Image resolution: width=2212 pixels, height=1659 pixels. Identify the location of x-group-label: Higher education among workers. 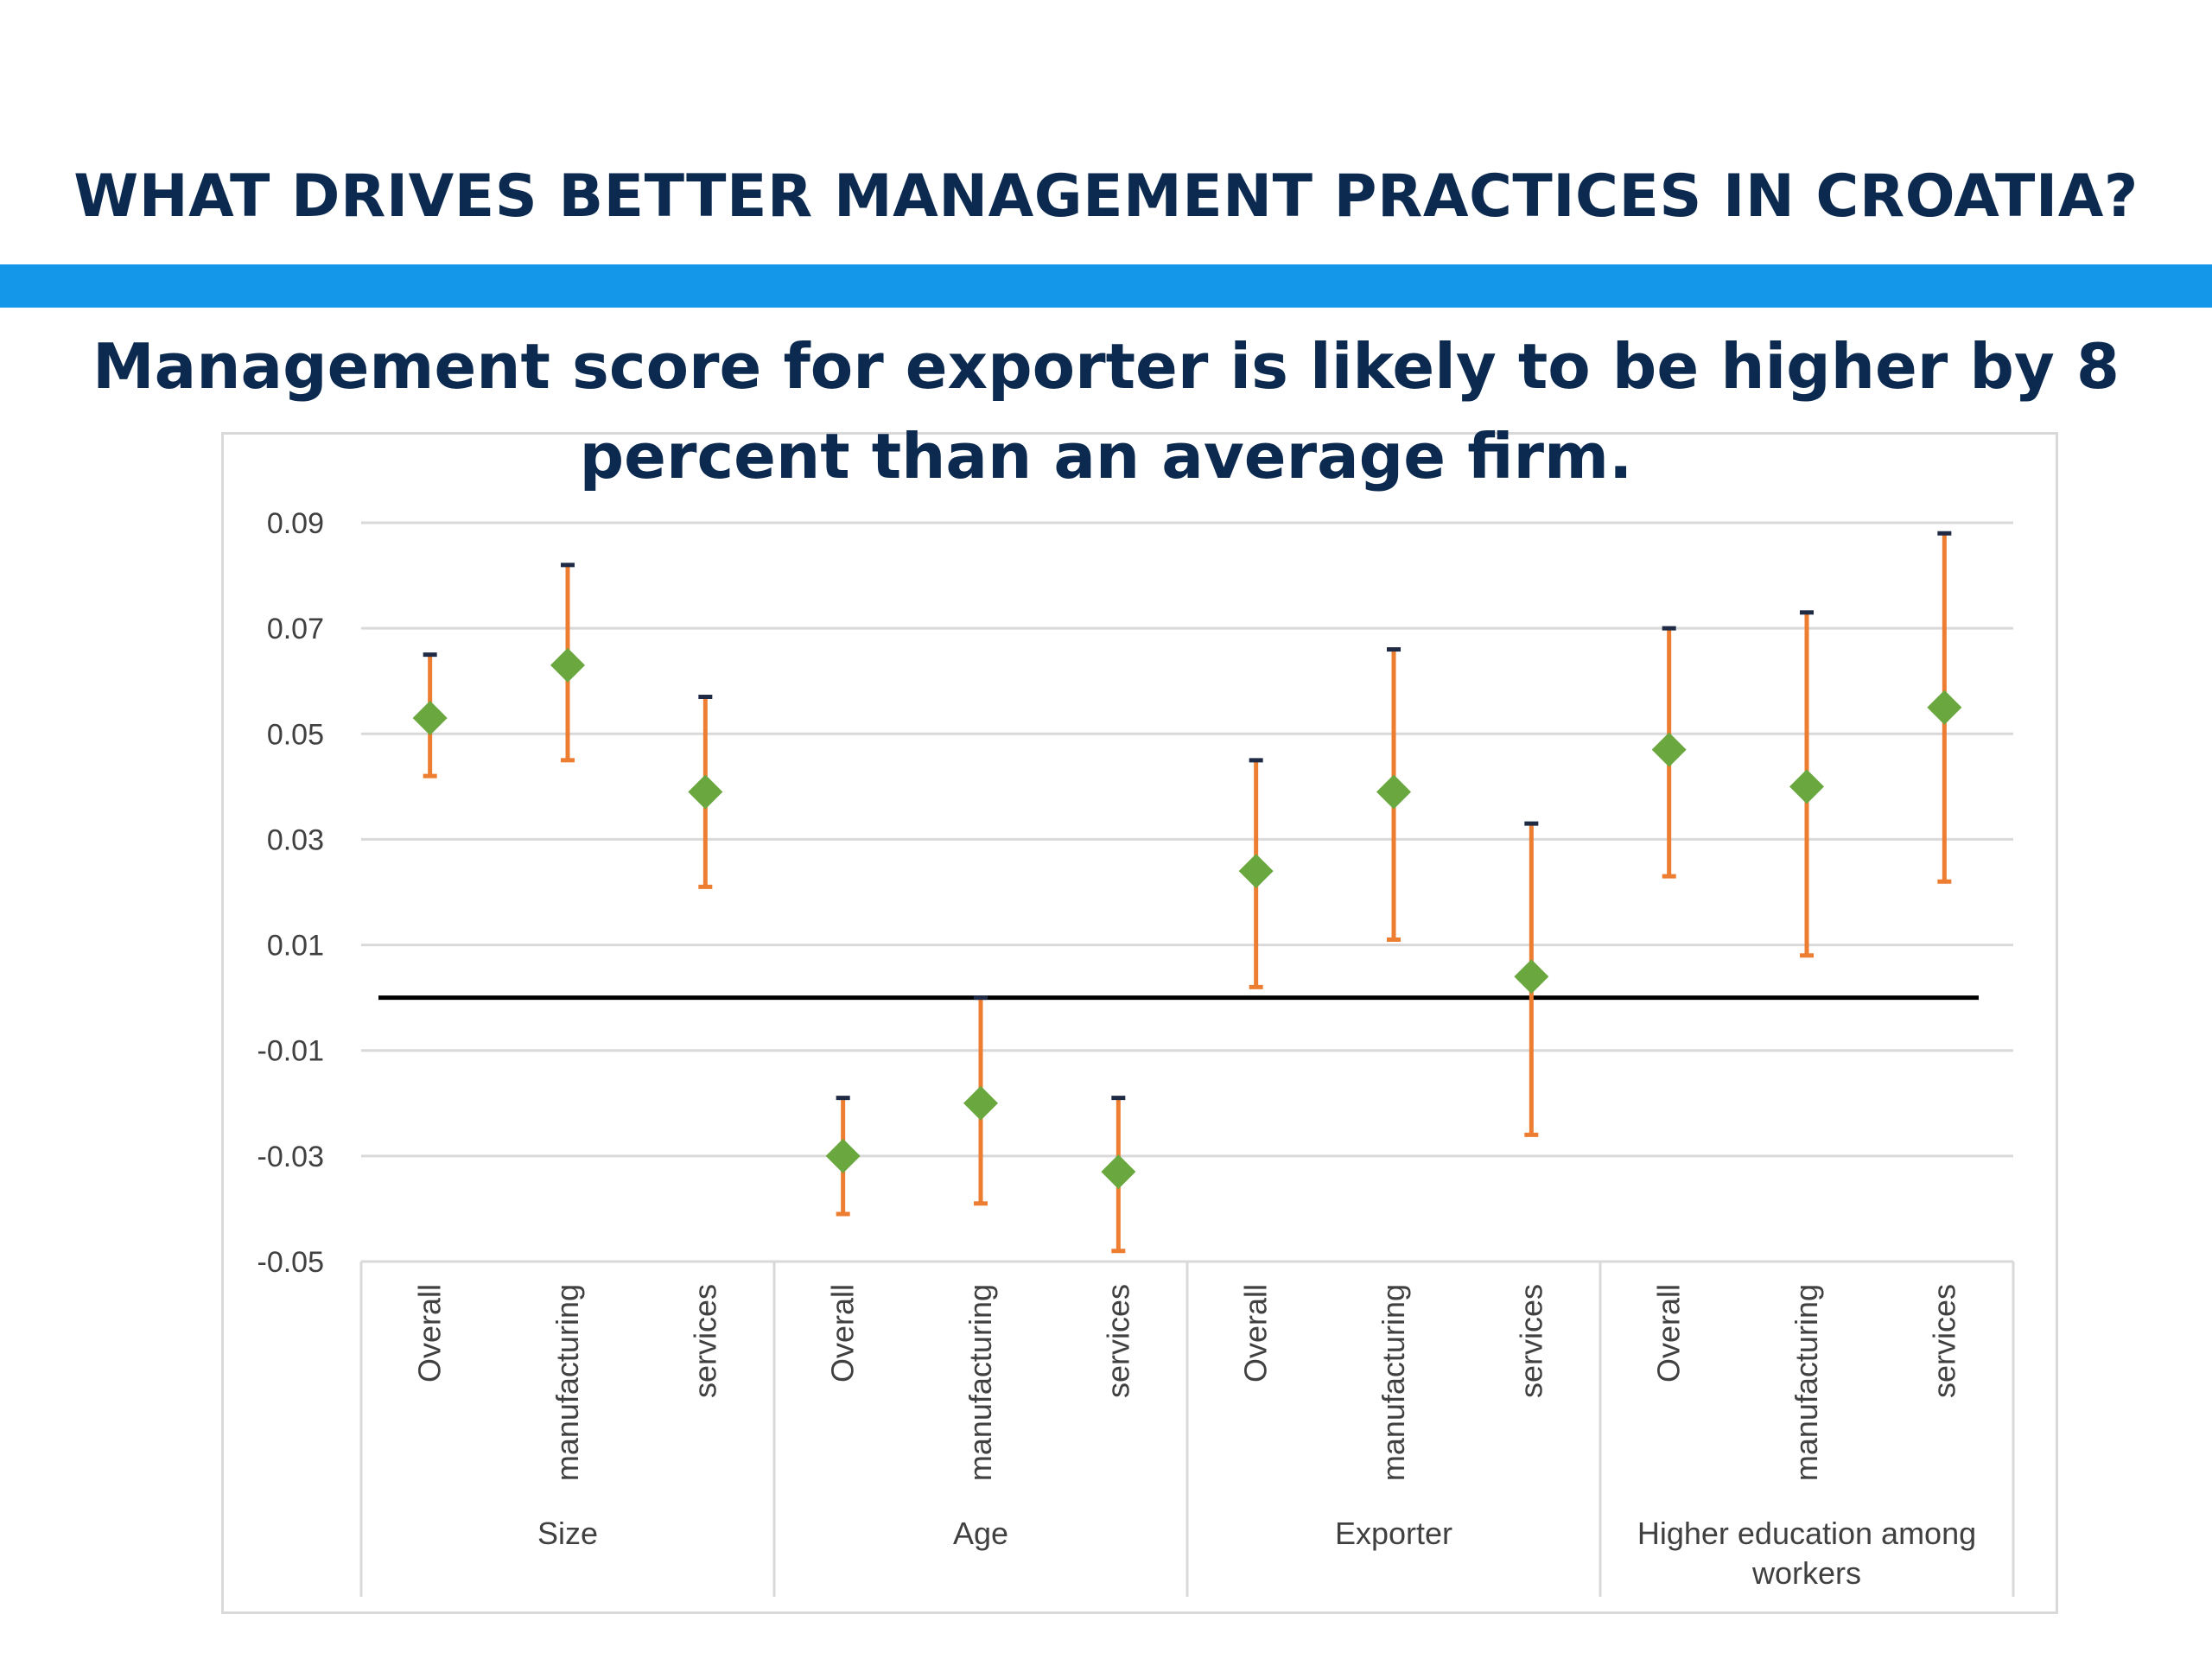
(1806, 1553).